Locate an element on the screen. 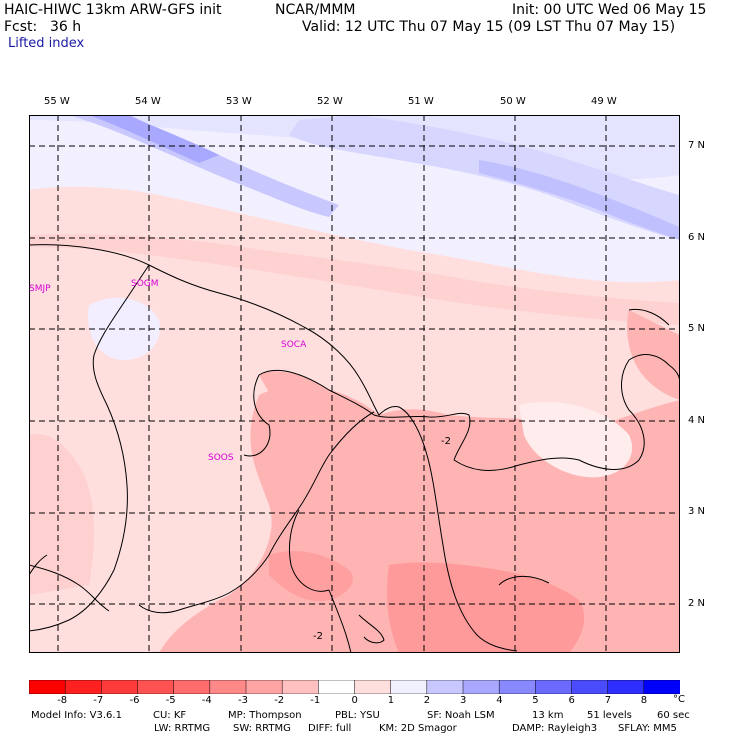 Image resolution: width=740 pixels, height=740 pixels. colorbar-tick: -4 is located at coordinates (206, 700).